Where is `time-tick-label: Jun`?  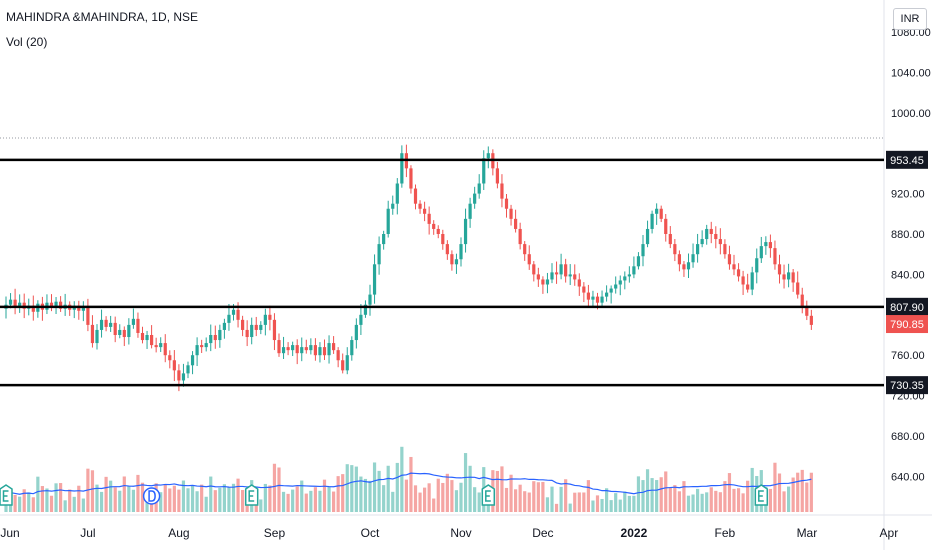 time-tick-label: Jun is located at coordinates (9, 533).